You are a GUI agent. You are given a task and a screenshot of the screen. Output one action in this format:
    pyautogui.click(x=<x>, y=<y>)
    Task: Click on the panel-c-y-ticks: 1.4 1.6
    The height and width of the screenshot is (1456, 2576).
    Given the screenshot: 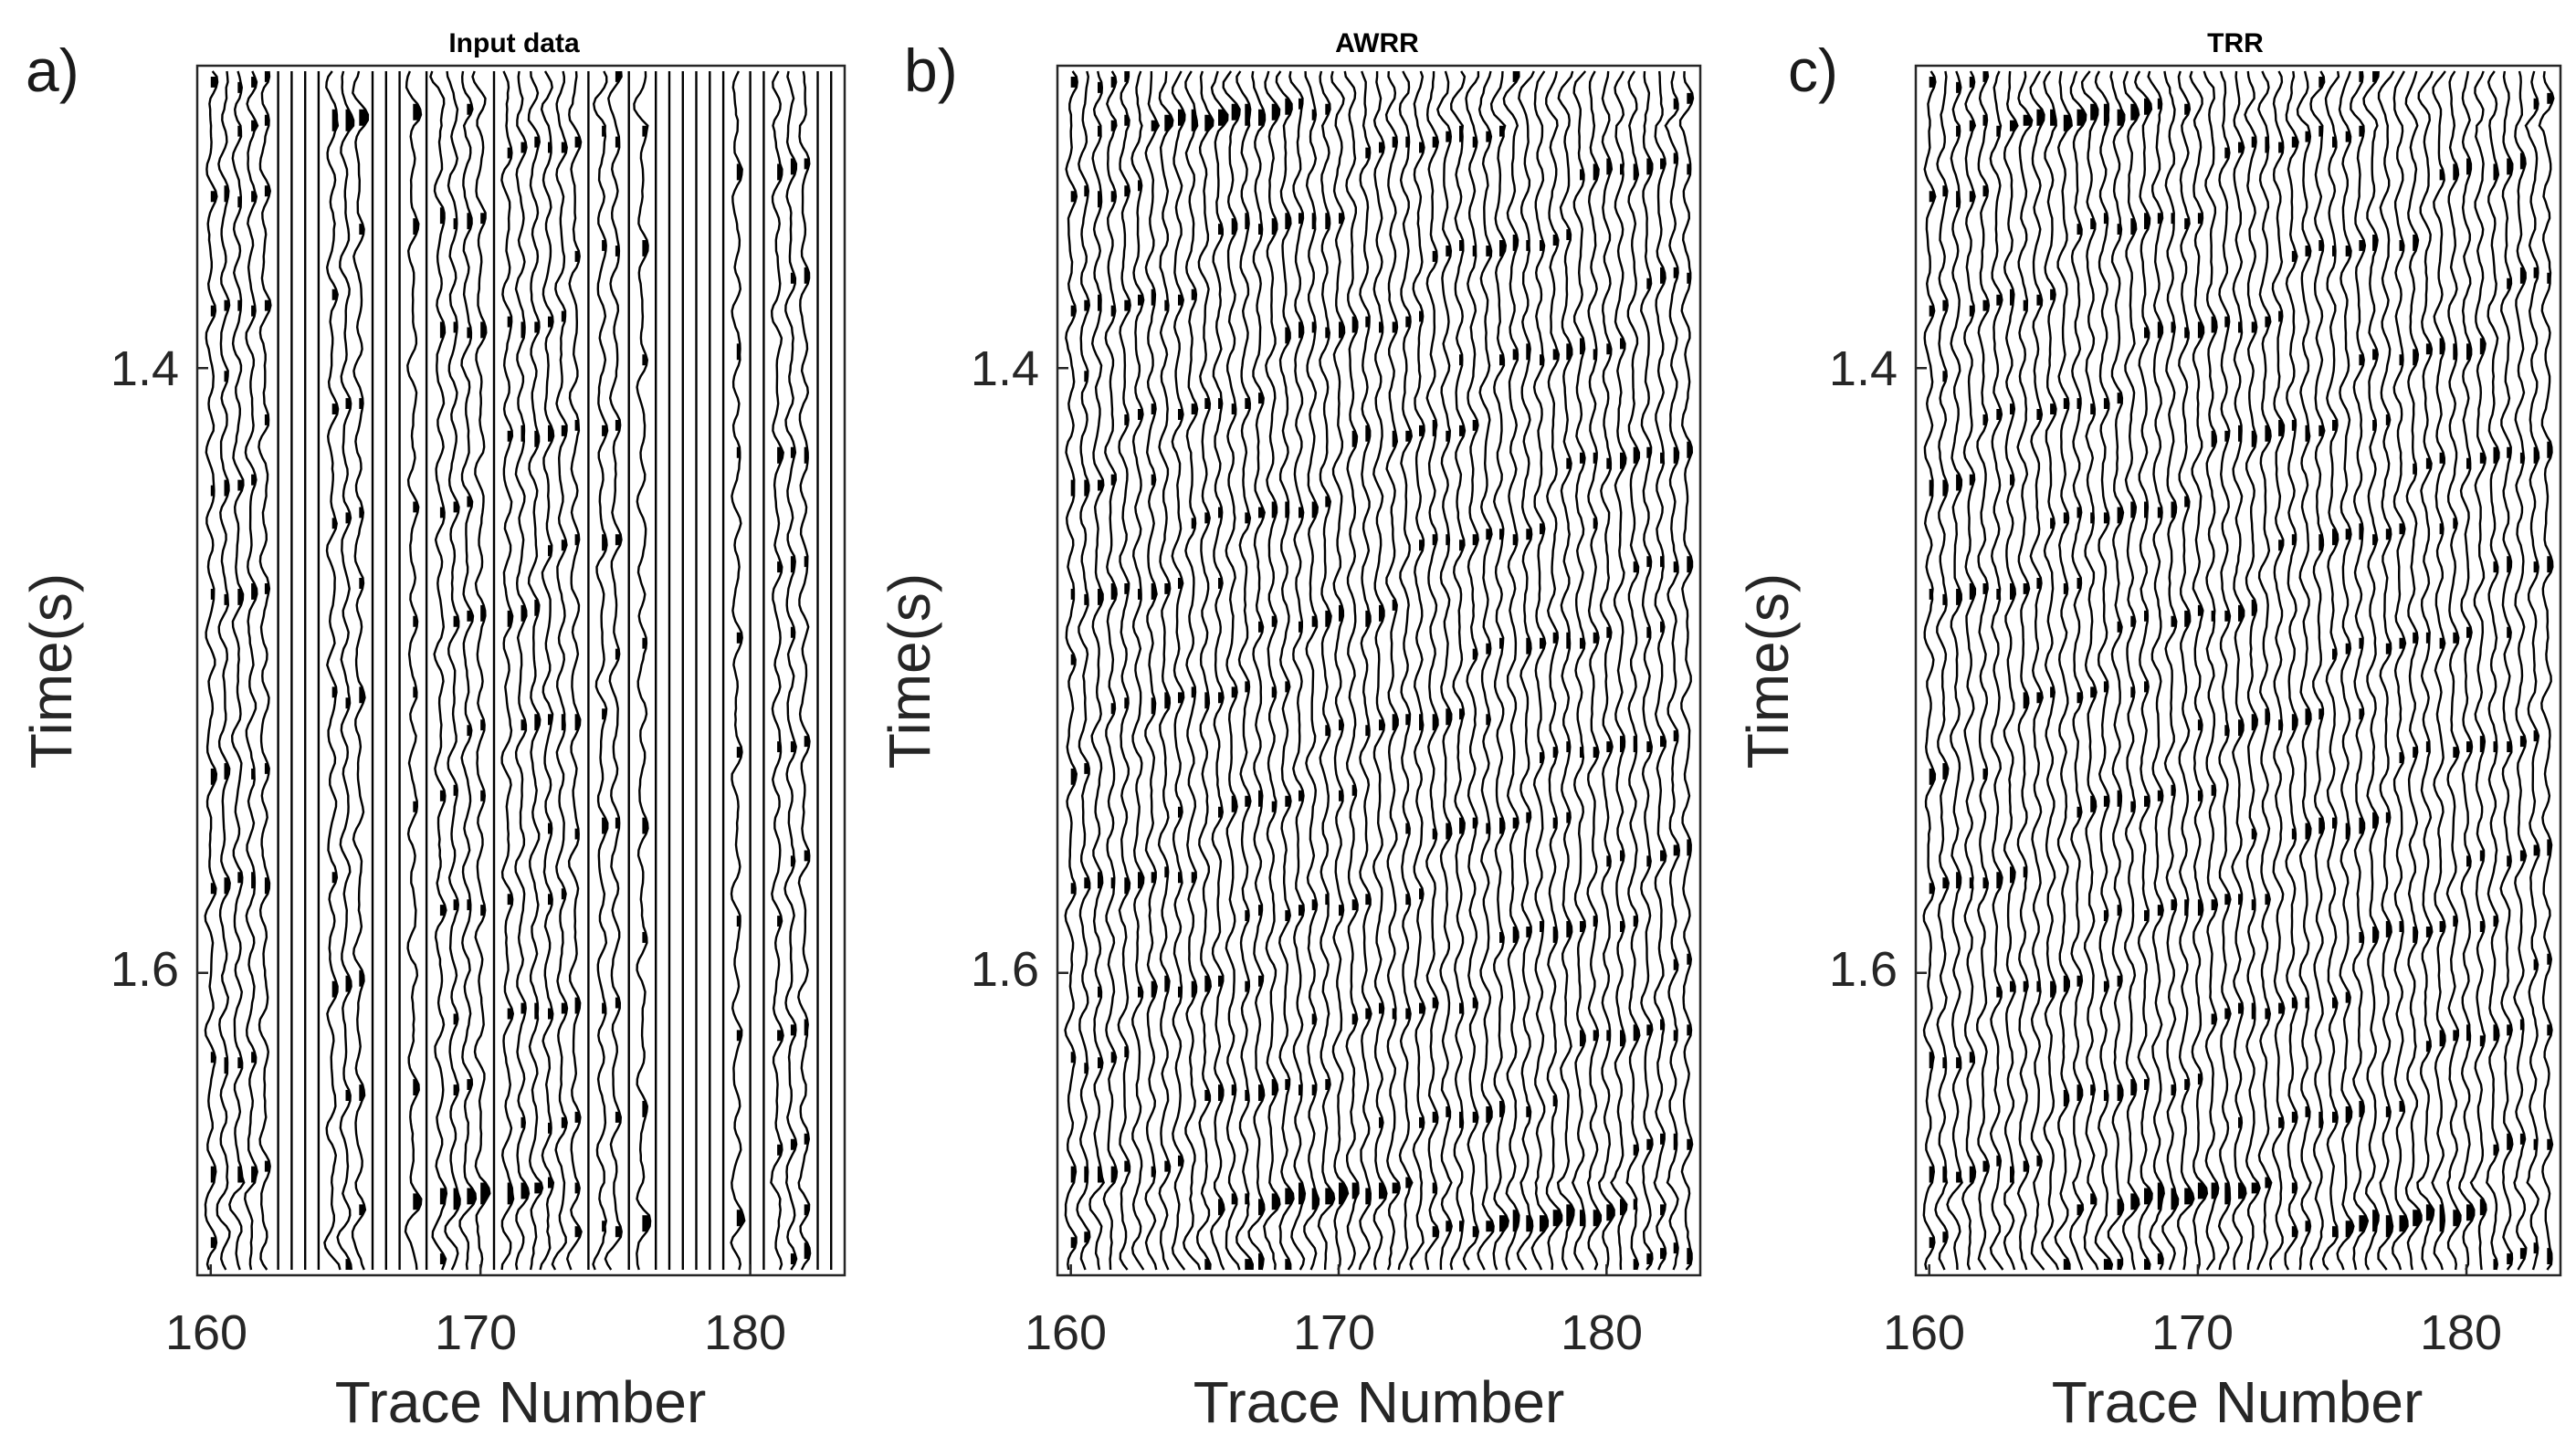 What is the action you would take?
    pyautogui.click(x=1863, y=669)
    